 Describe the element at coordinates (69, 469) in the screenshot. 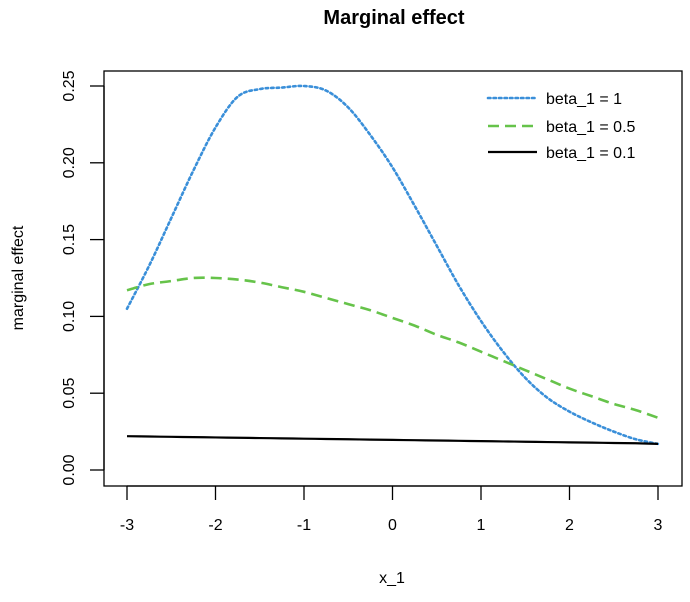

I see `y-tick-label: 0.00` at that location.